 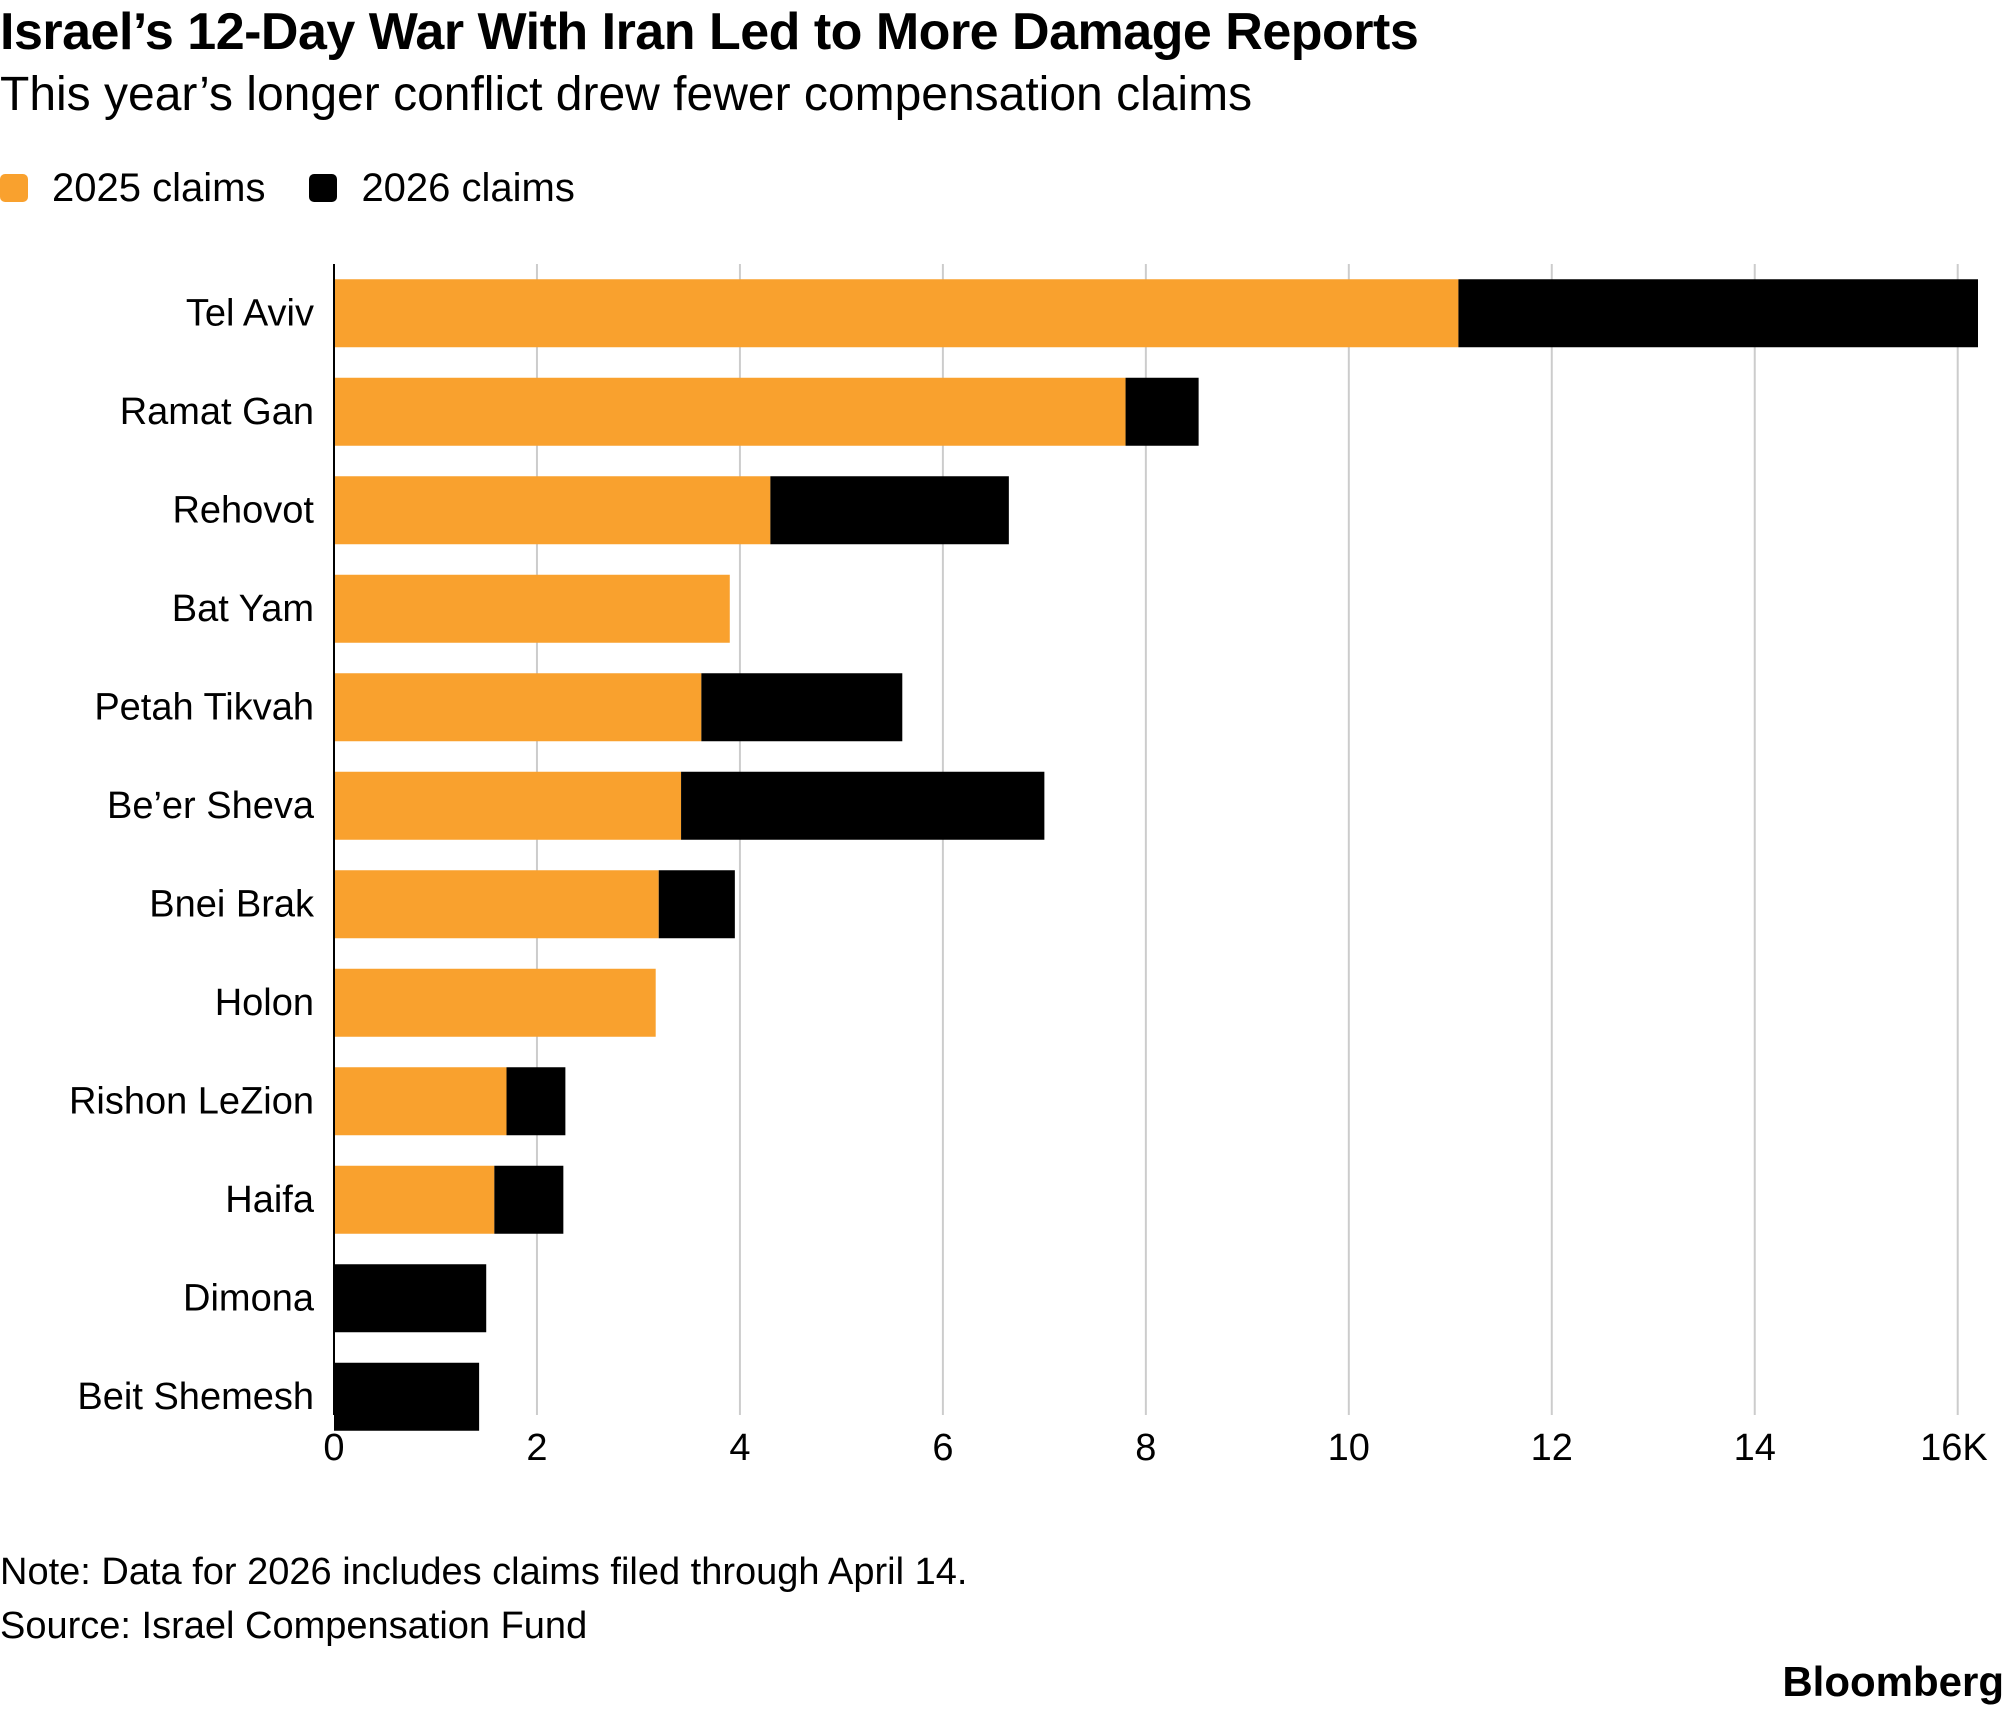 What do you see at coordinates (294, 1626) in the screenshot?
I see `chart-source: Source: Israel Compensation Fund` at bounding box center [294, 1626].